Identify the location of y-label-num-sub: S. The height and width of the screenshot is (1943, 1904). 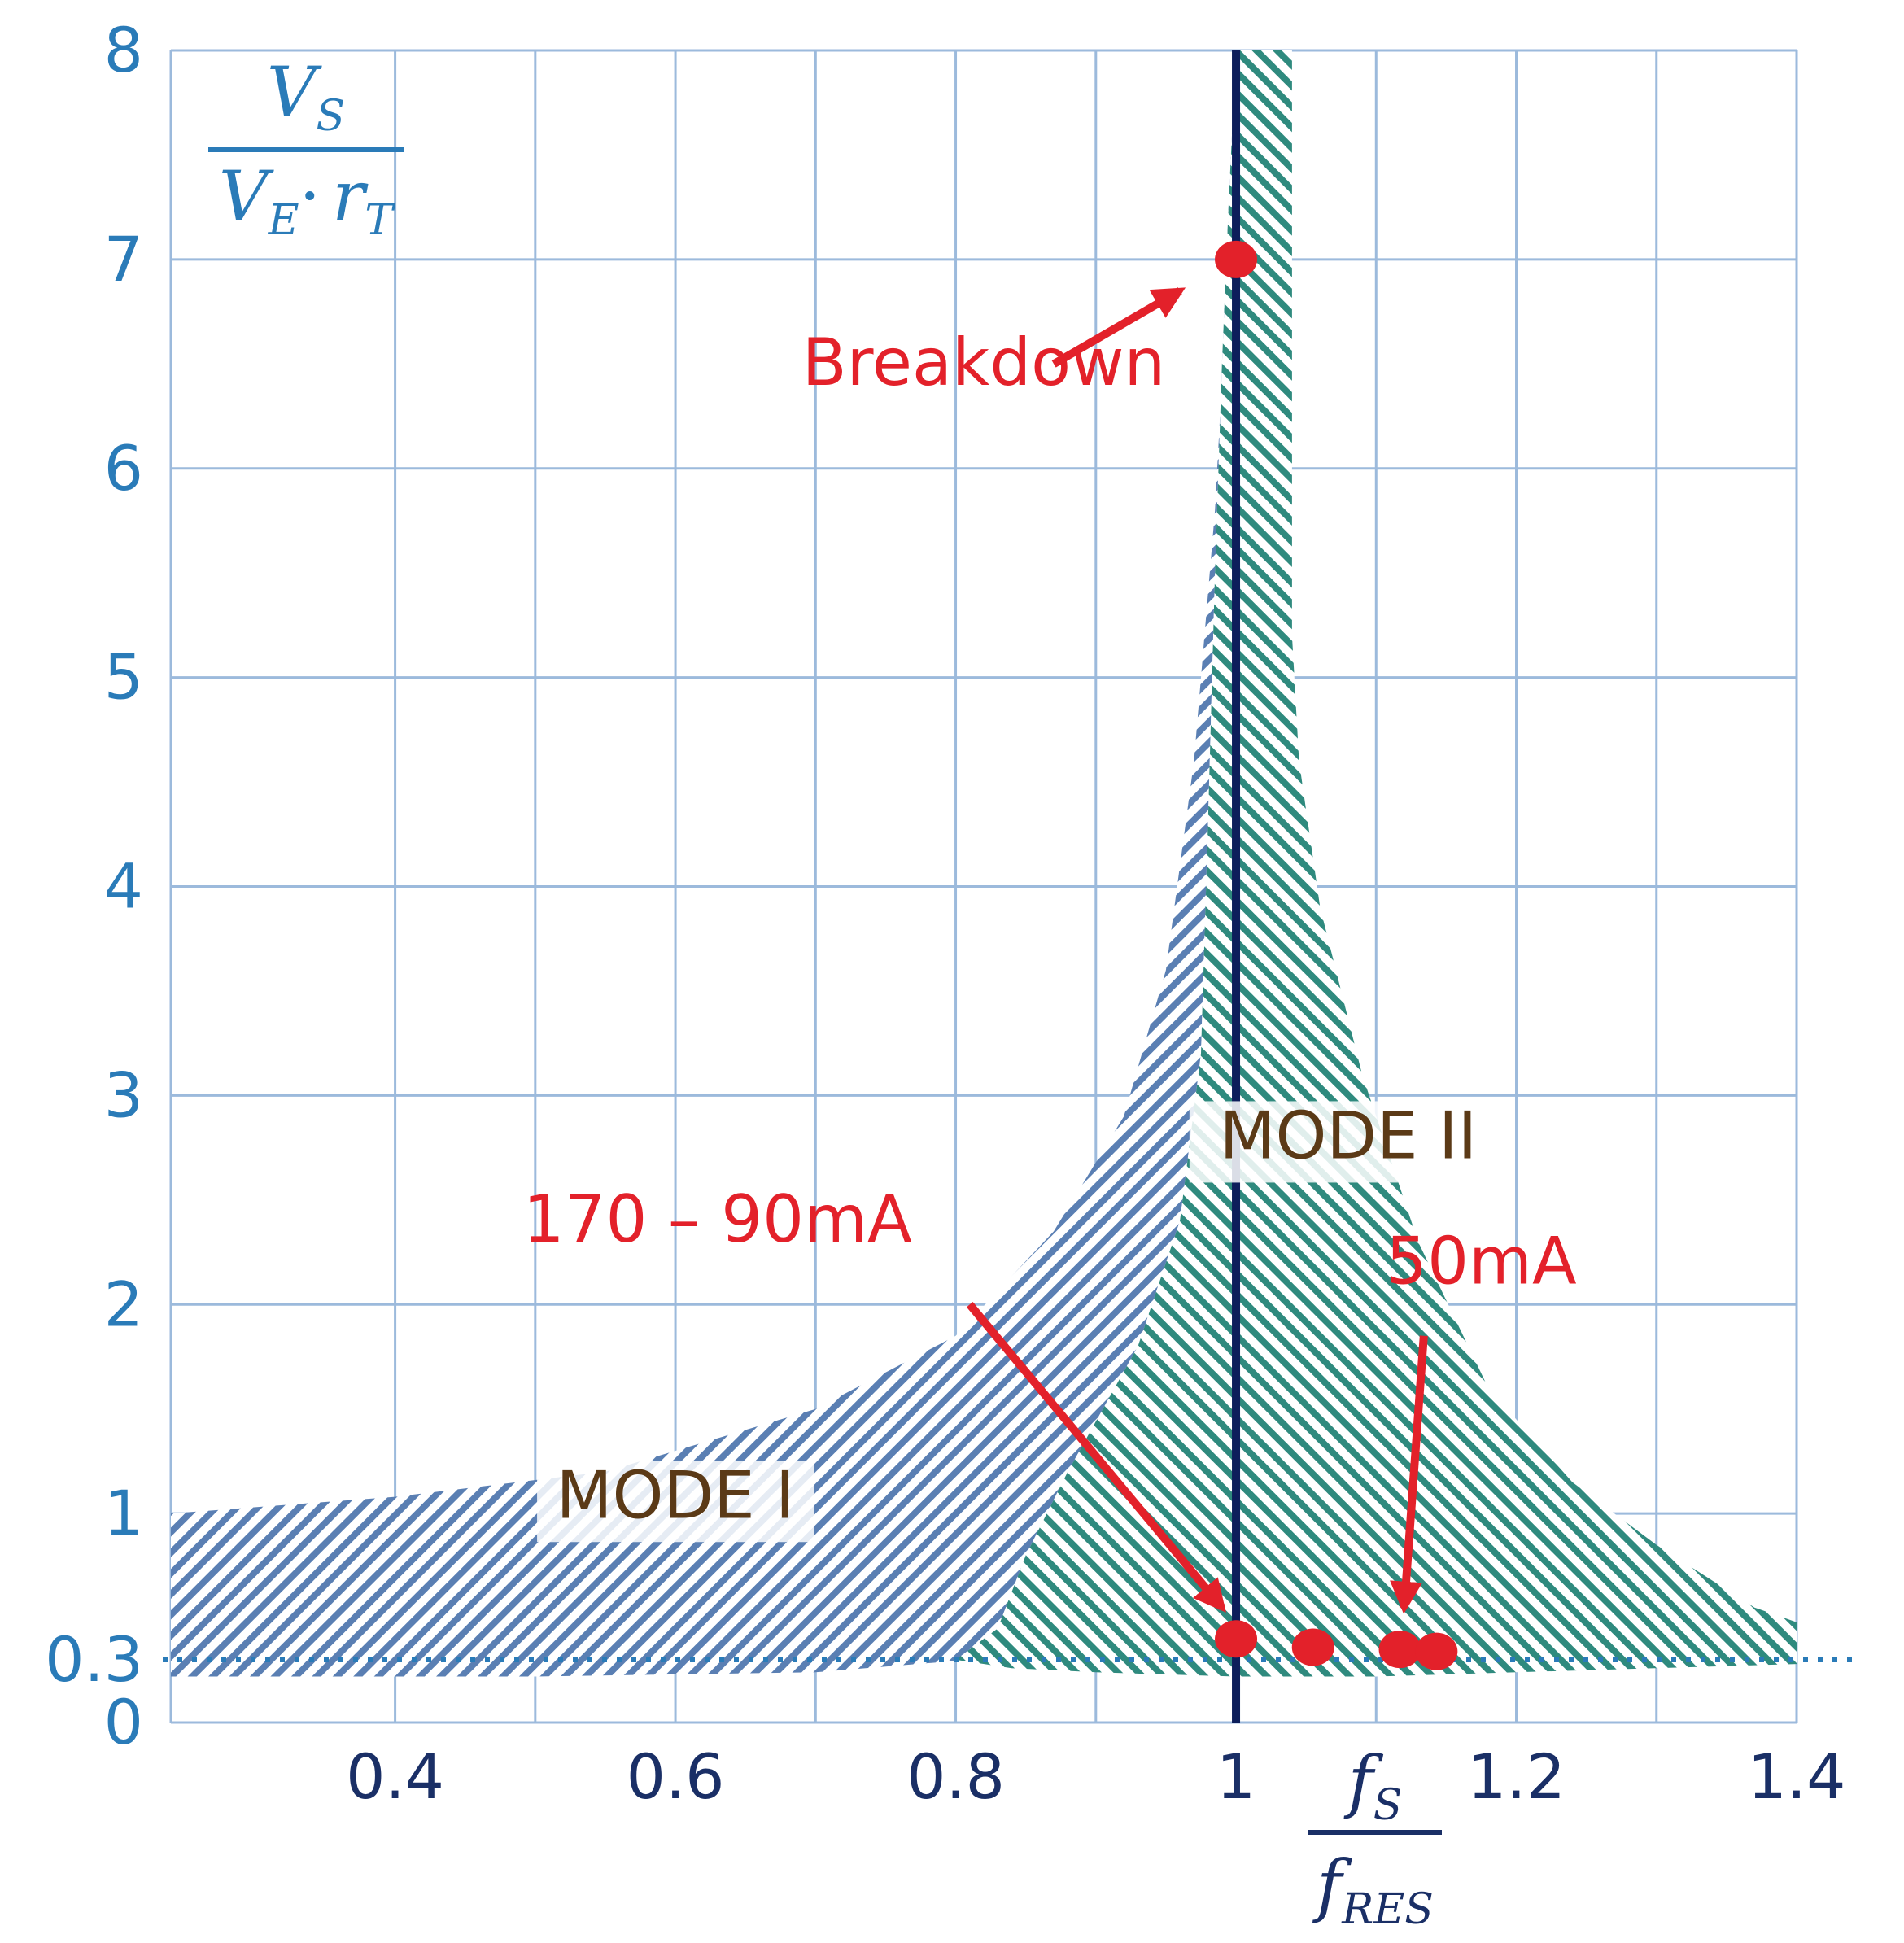
(332, 117).